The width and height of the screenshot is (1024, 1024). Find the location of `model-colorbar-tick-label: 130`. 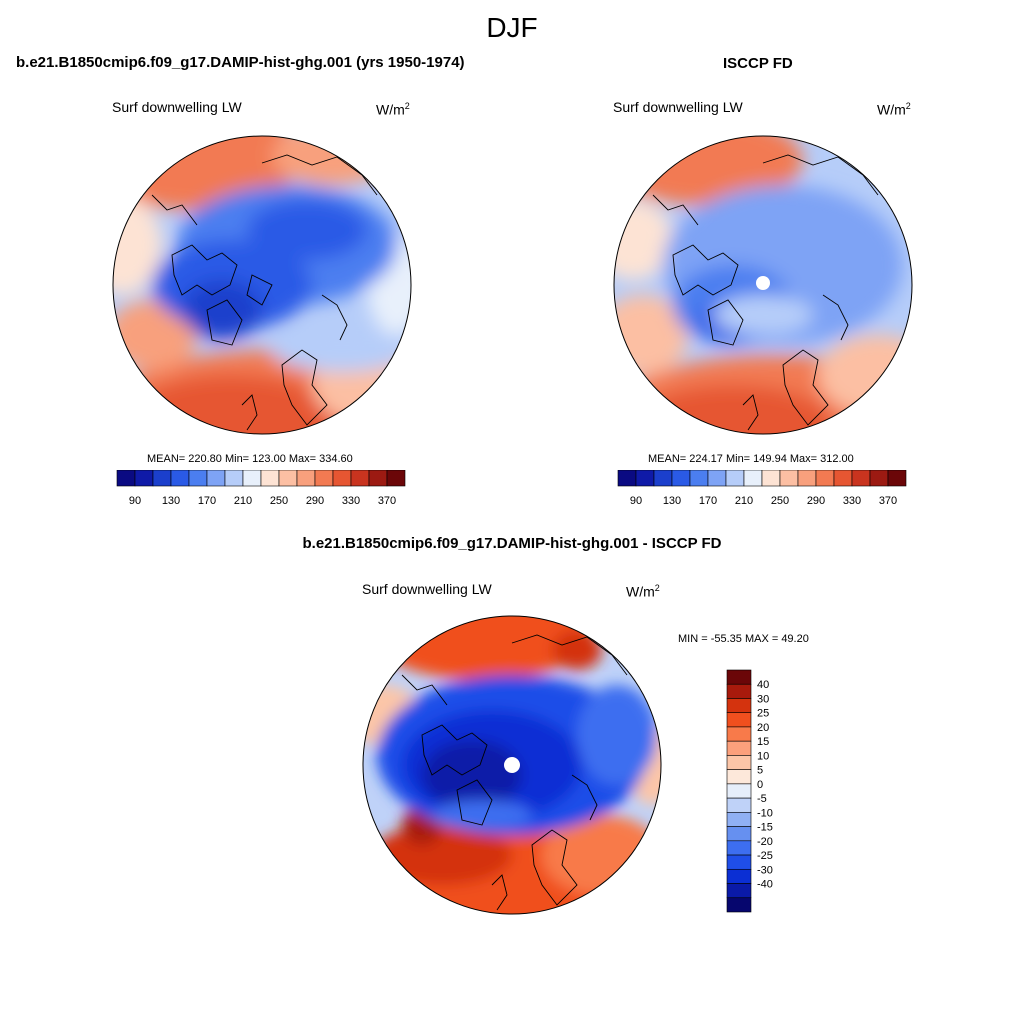

model-colorbar-tick-label: 130 is located at coordinates (171, 501).